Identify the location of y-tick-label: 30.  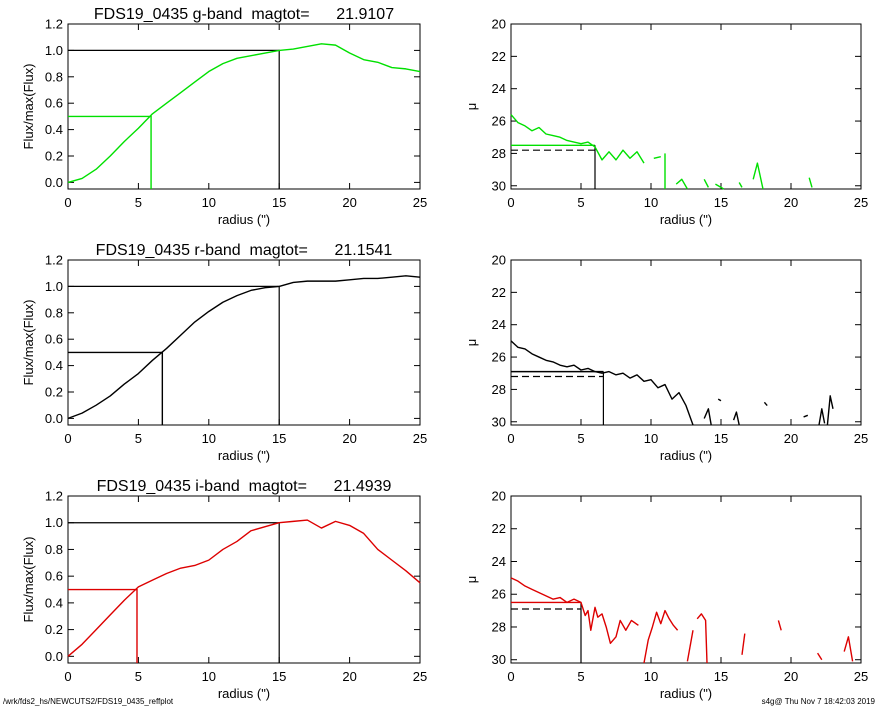
(499, 421).